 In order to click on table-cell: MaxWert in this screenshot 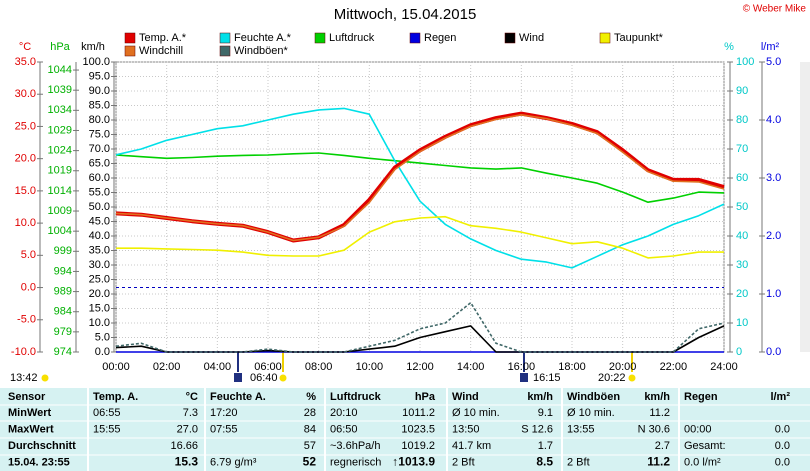, I will do `click(31, 429)`.